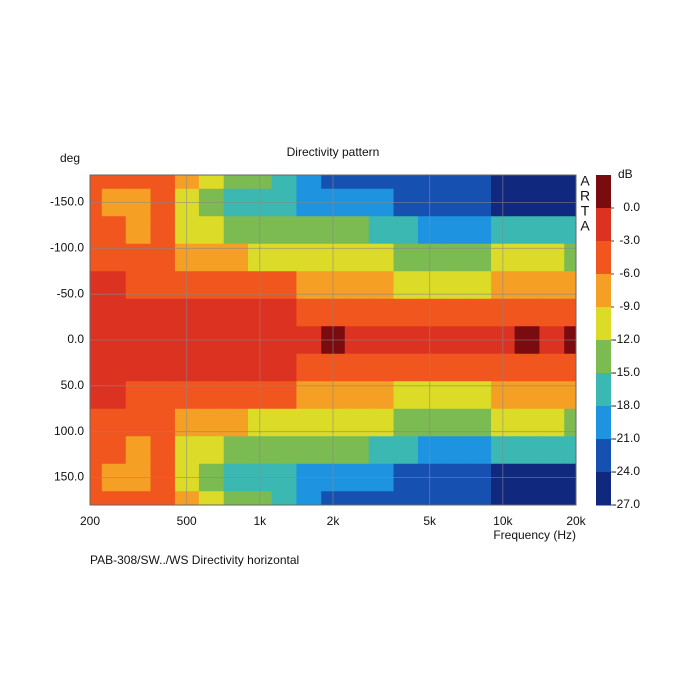 This screenshot has width=700, height=700. I want to click on colorbar-tick-label: 0.0, so click(631, 207).